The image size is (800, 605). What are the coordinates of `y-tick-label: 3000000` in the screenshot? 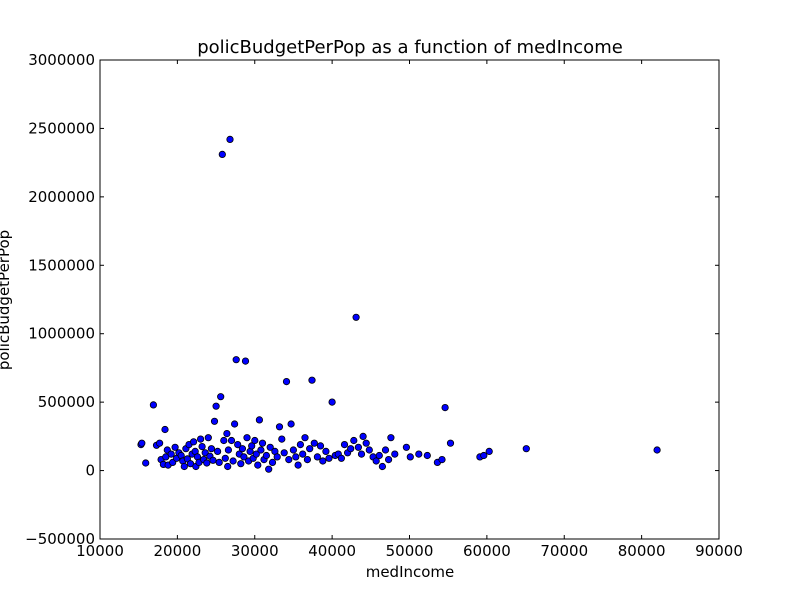 It's located at (61, 60).